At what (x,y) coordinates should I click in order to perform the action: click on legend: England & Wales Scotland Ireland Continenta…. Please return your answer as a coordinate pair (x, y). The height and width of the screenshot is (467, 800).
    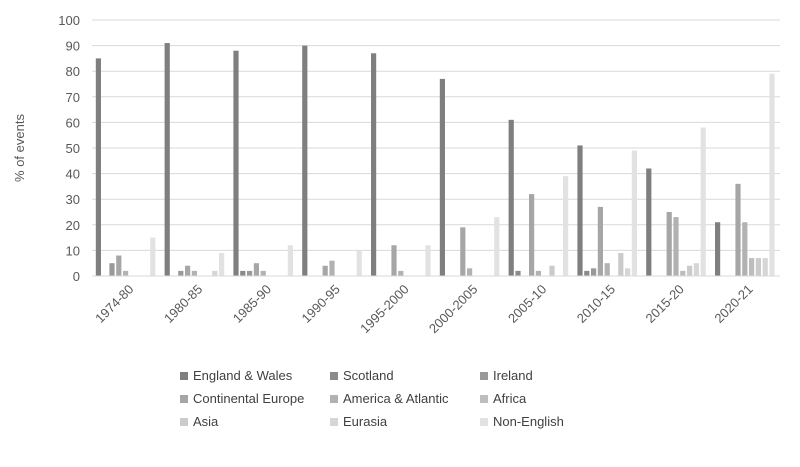
    Looking at the image, I should click on (410, 398).